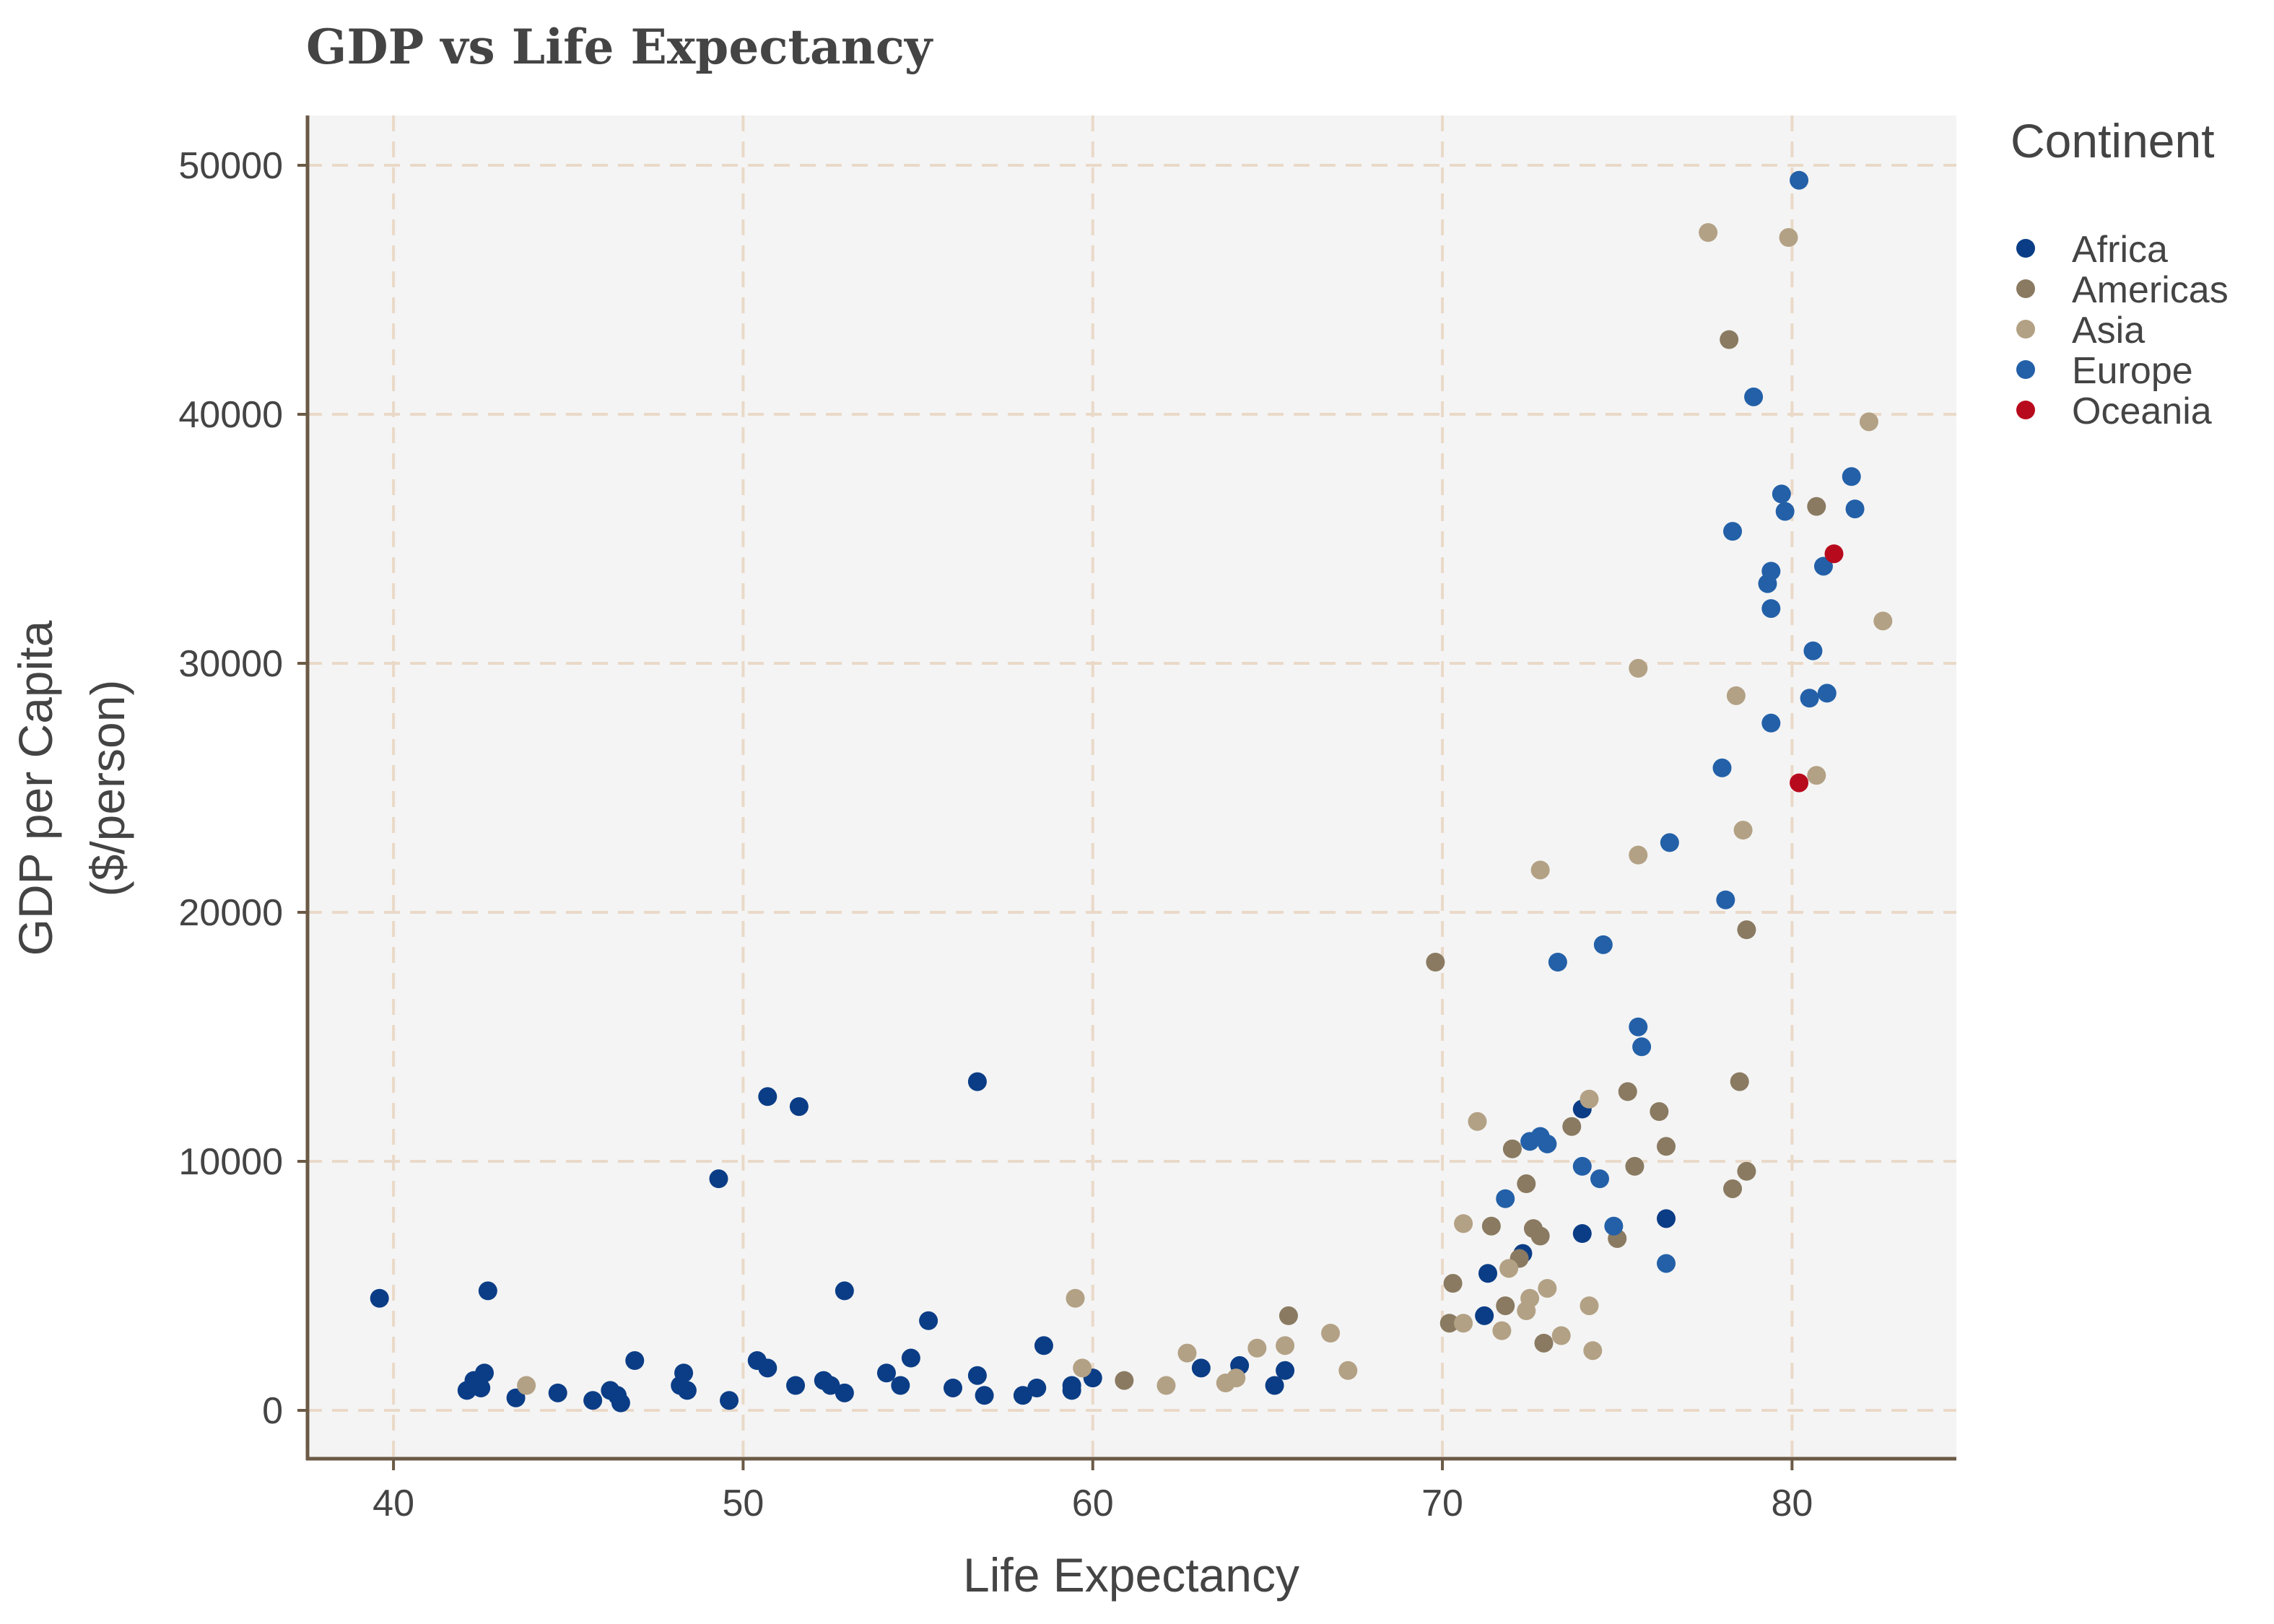  I want to click on y-tick-label: 40000, so click(231, 415).